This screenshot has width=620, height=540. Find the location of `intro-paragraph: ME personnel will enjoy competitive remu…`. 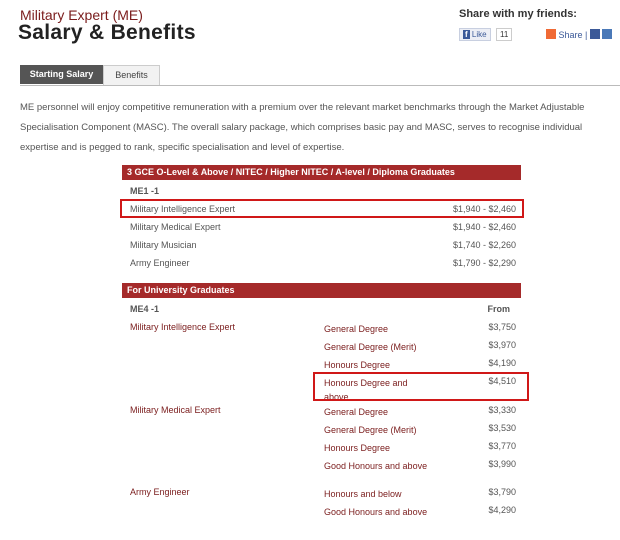

intro-paragraph: ME personnel will enjoy competitive remu… is located at coordinates (302, 127).